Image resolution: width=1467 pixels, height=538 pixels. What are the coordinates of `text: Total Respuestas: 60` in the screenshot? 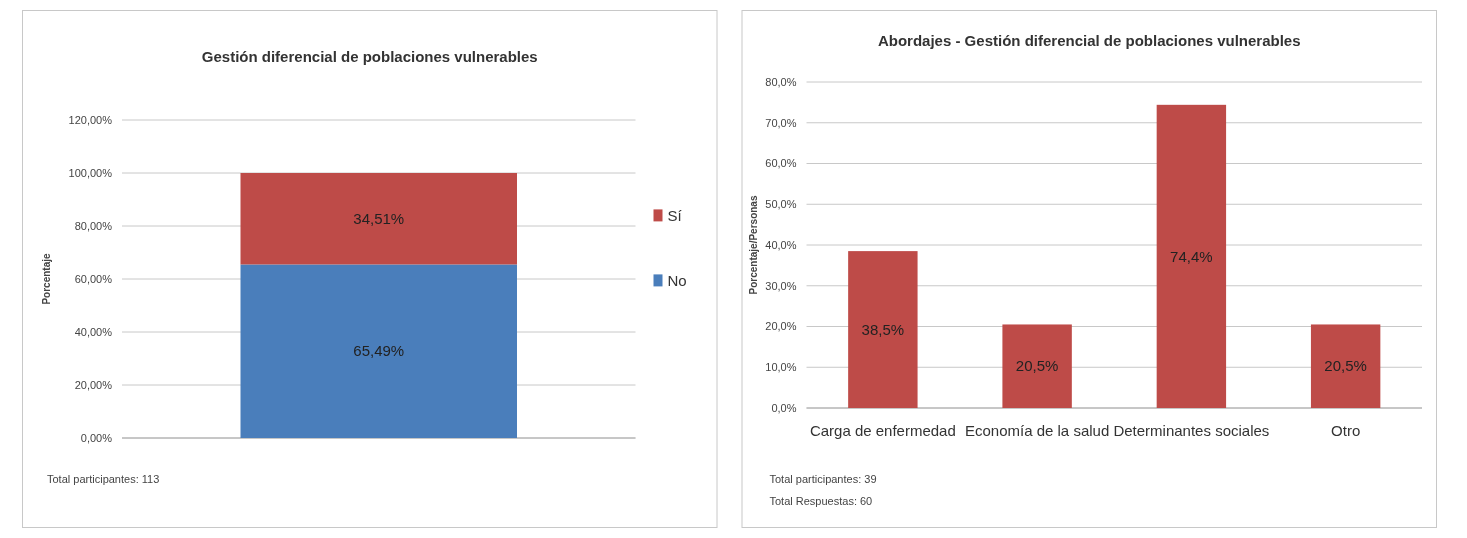 It's located at (821, 501).